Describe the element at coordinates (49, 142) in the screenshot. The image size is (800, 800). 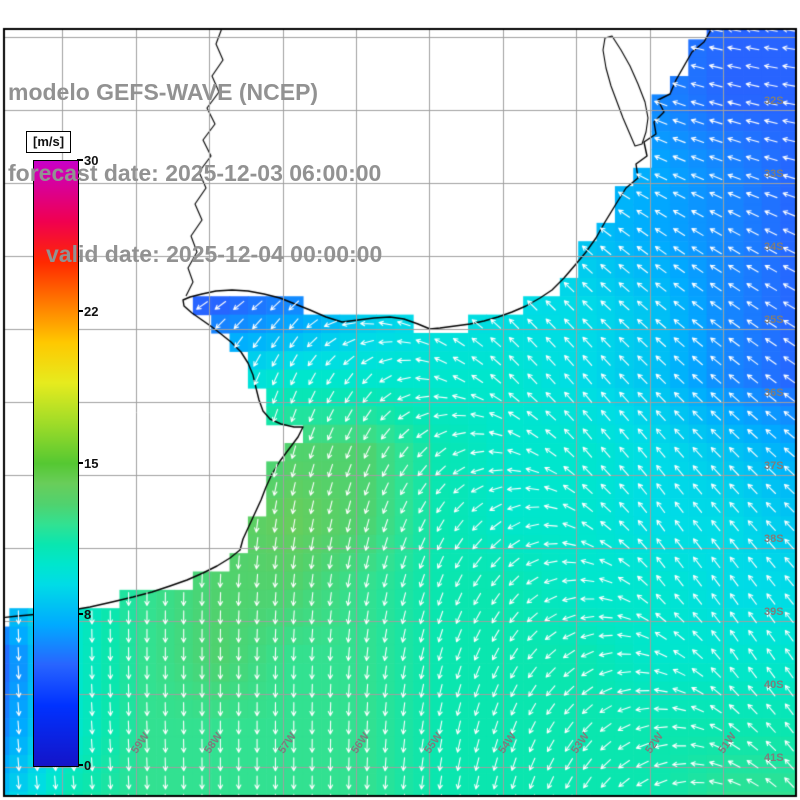
I see `colorbar-units-label: [m/s]` at that location.